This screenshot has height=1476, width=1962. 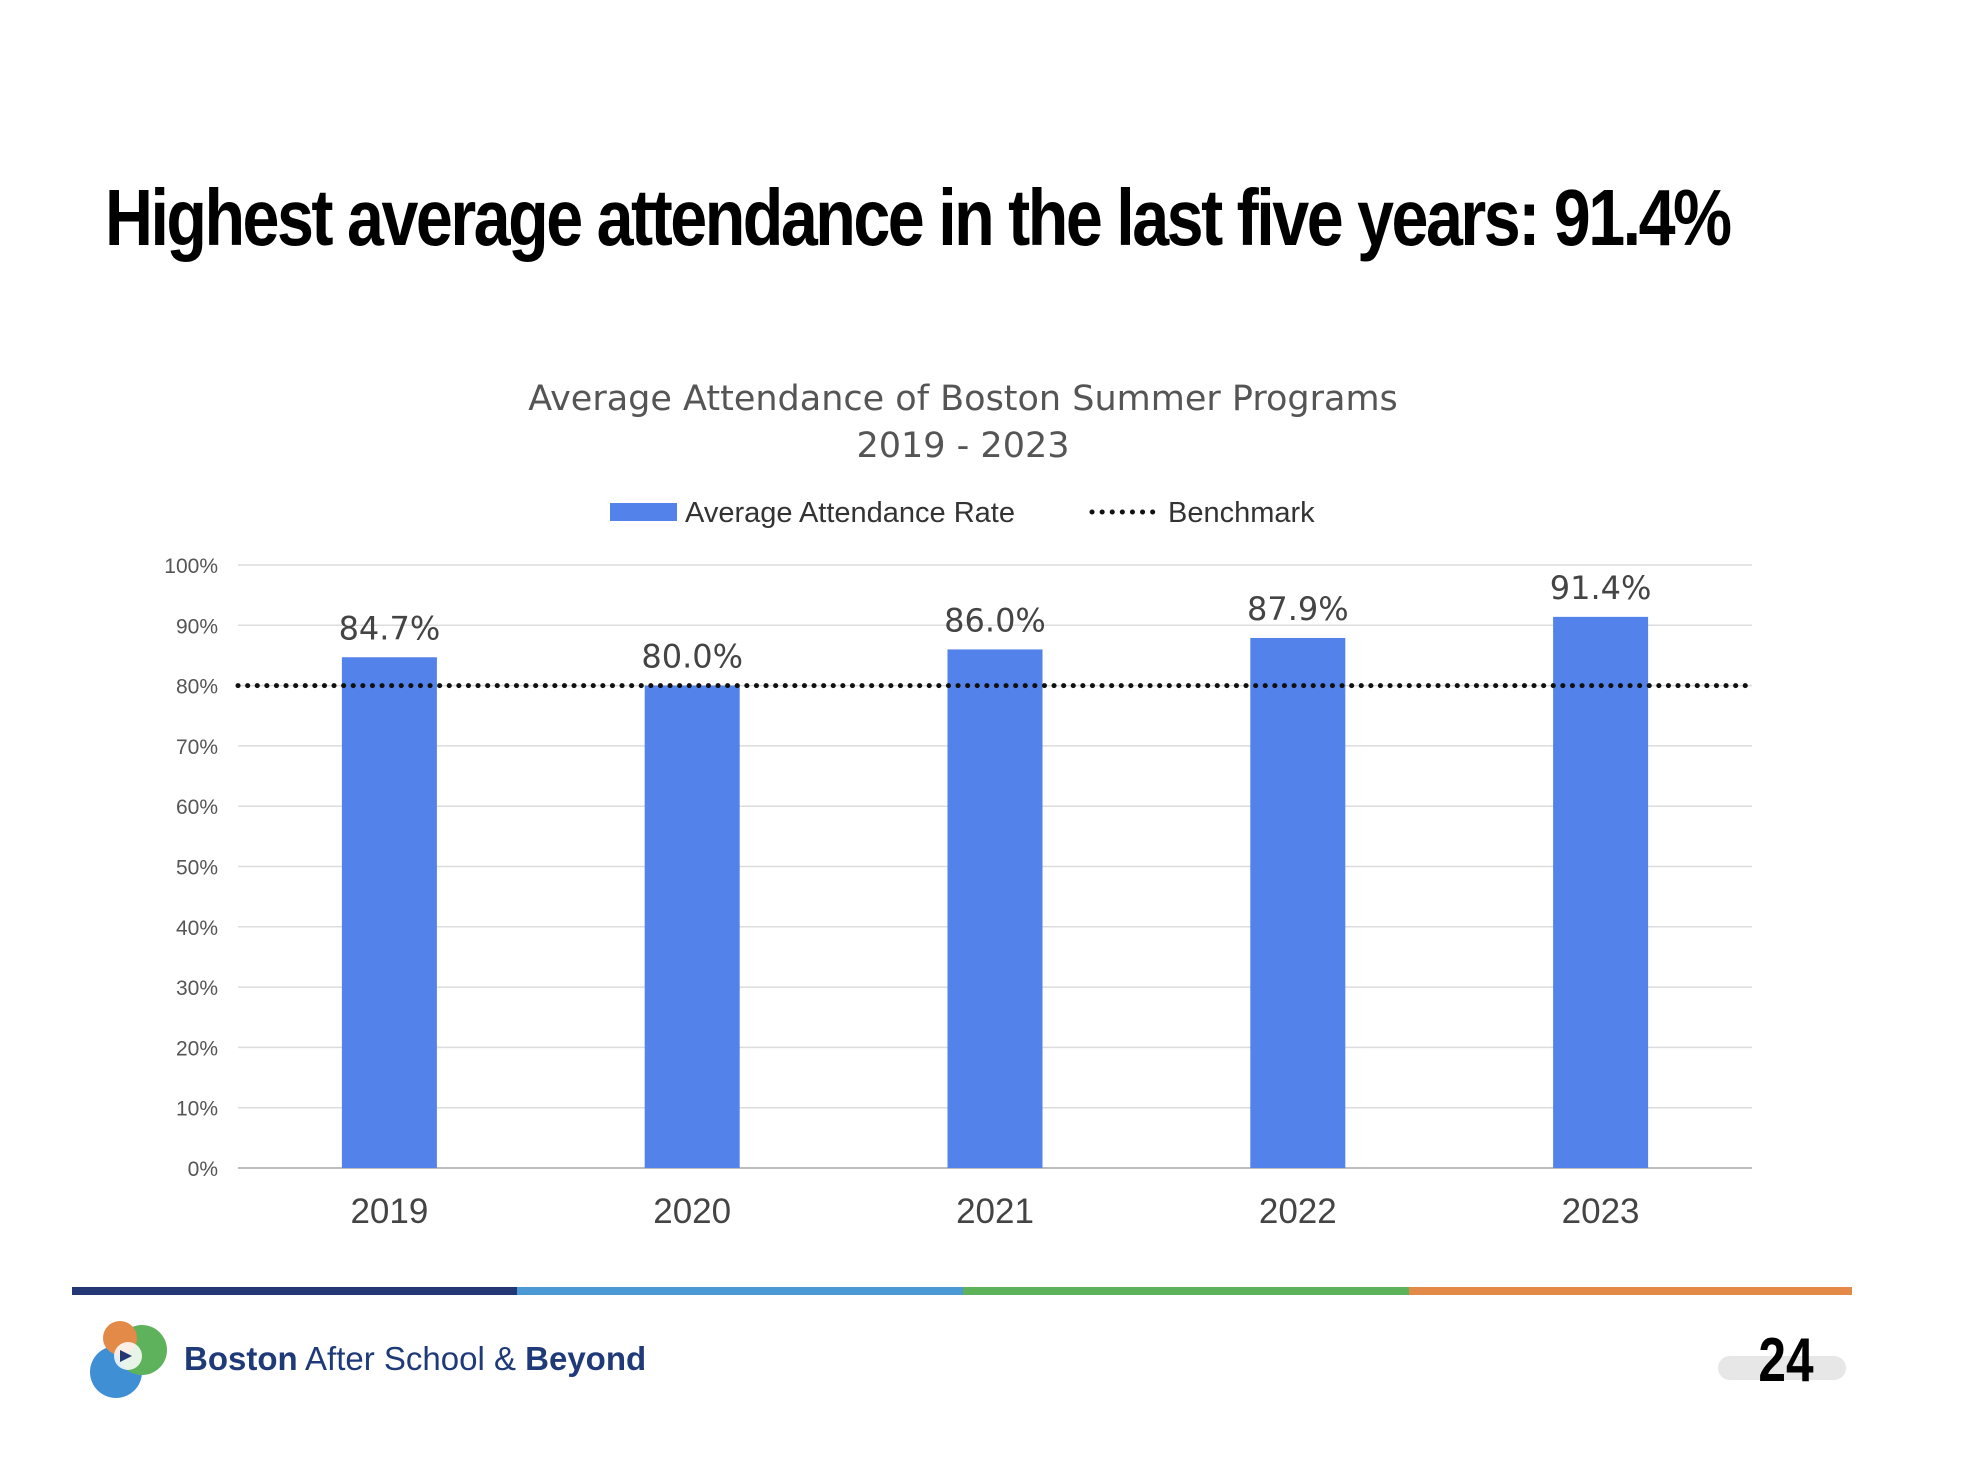 I want to click on x-tick-label: 2021, so click(x=995, y=1211).